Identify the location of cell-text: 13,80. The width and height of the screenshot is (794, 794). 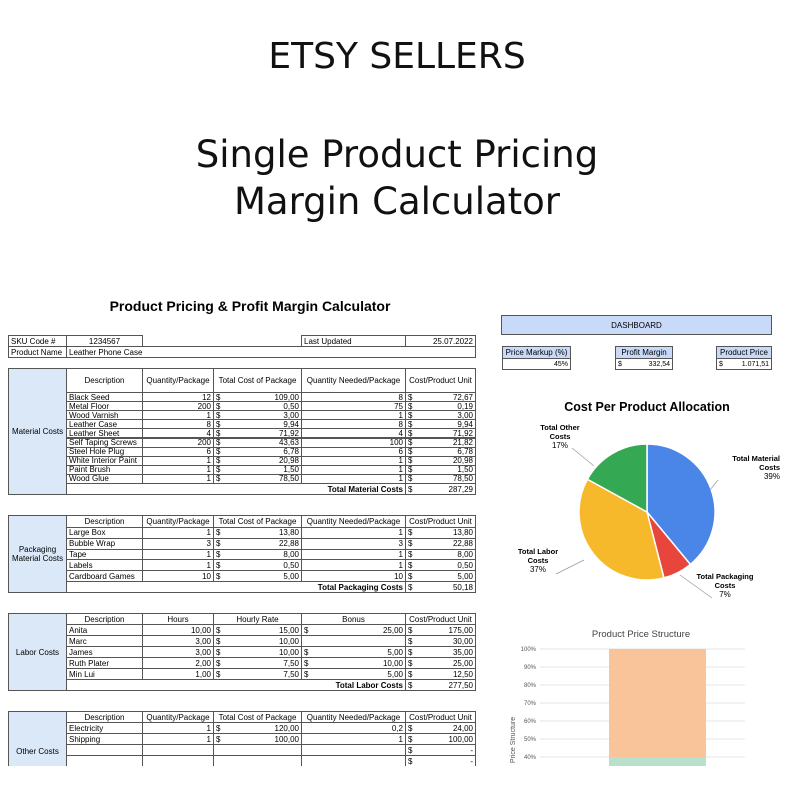
(288, 533).